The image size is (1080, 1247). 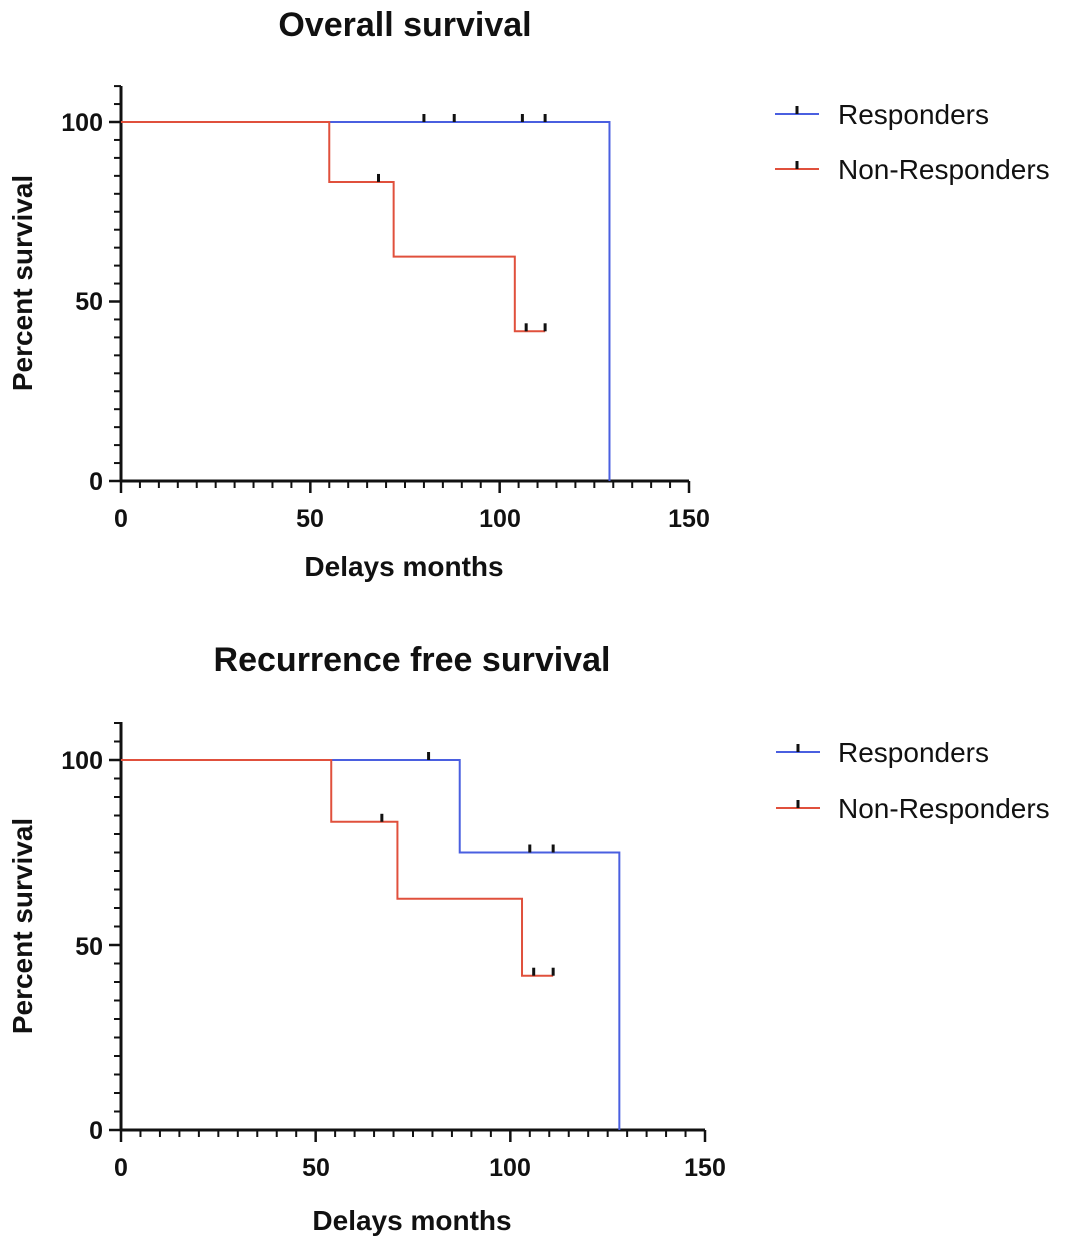 What do you see at coordinates (404, 25) in the screenshot?
I see `chart-title: Overall survival` at bounding box center [404, 25].